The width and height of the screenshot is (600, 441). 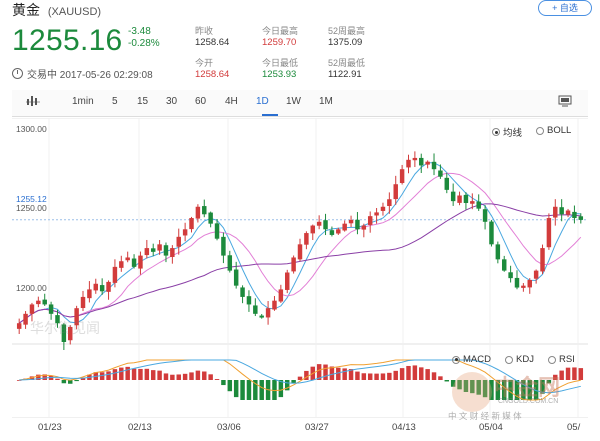 What do you see at coordinates (553, 130) in the screenshot?
I see `boll-radio: BOLL` at bounding box center [553, 130].